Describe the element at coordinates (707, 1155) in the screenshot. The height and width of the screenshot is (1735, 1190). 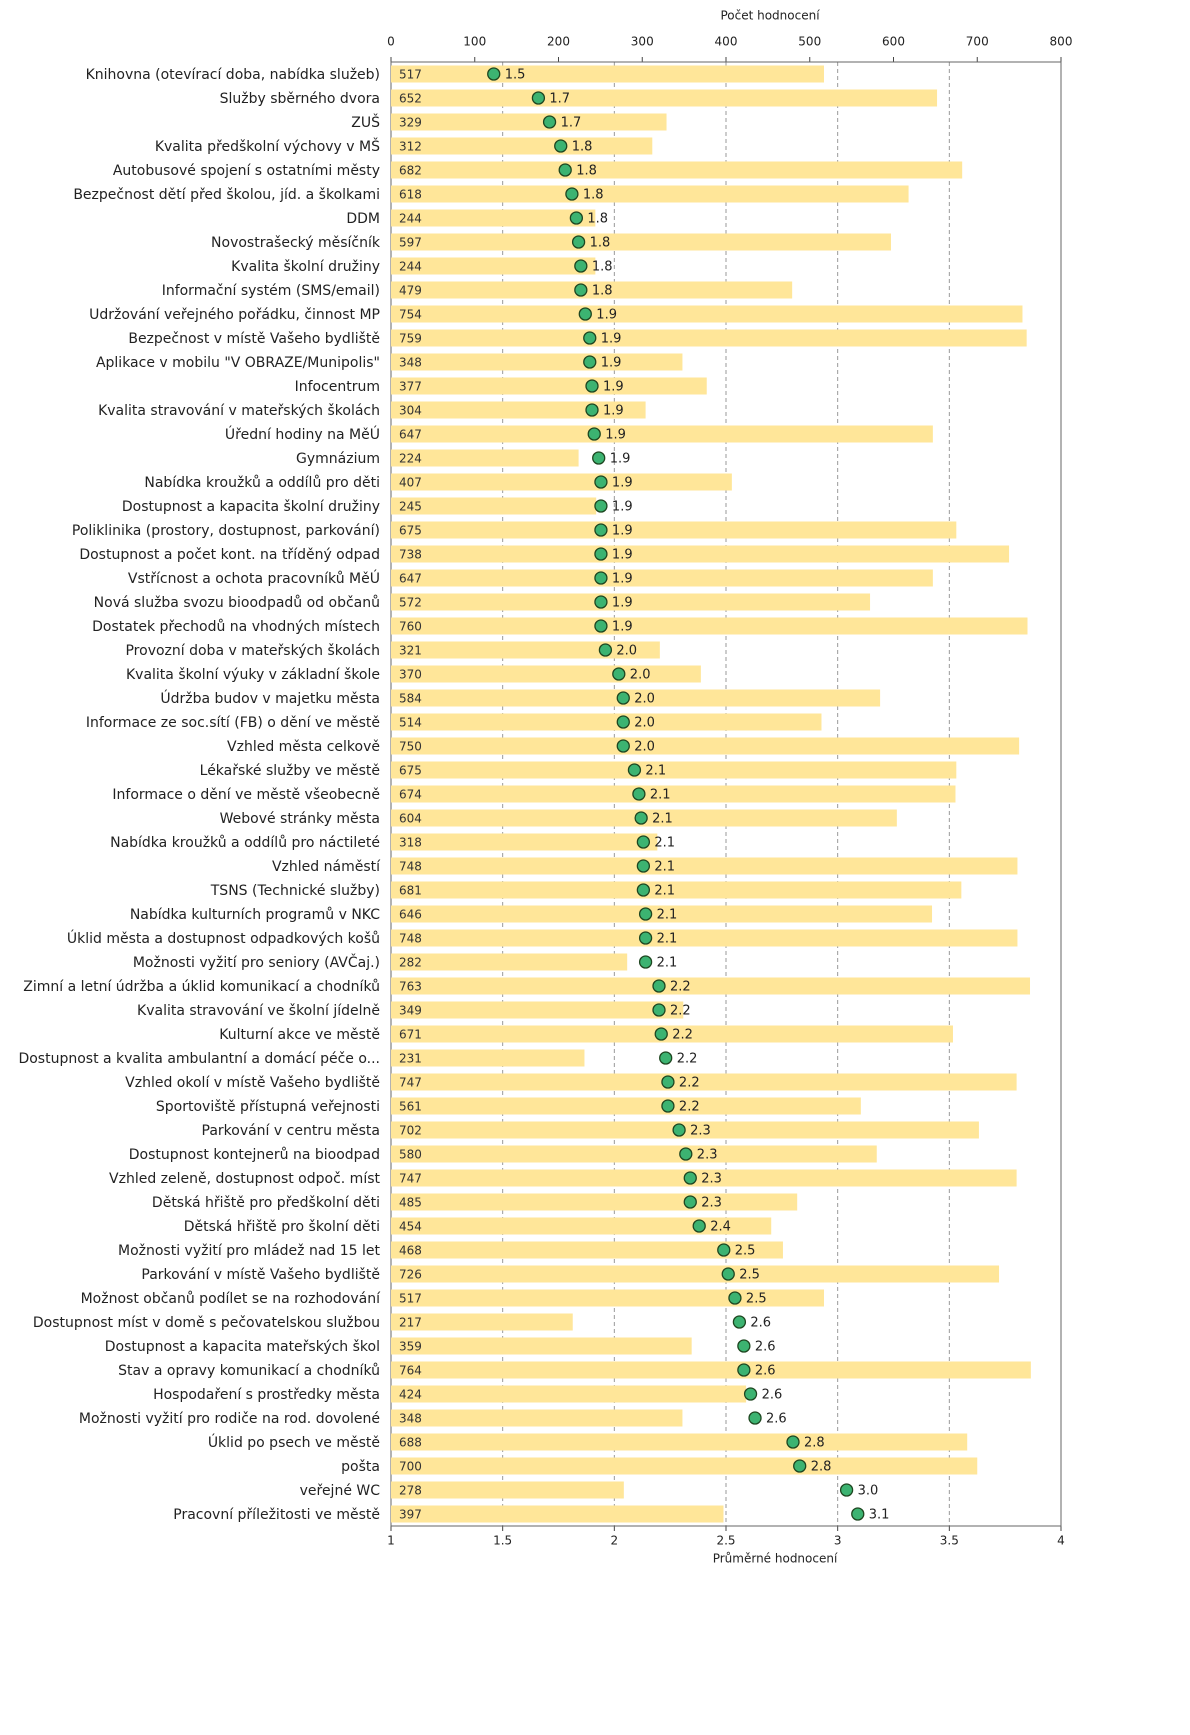
I see `value-label: 2.3` at that location.